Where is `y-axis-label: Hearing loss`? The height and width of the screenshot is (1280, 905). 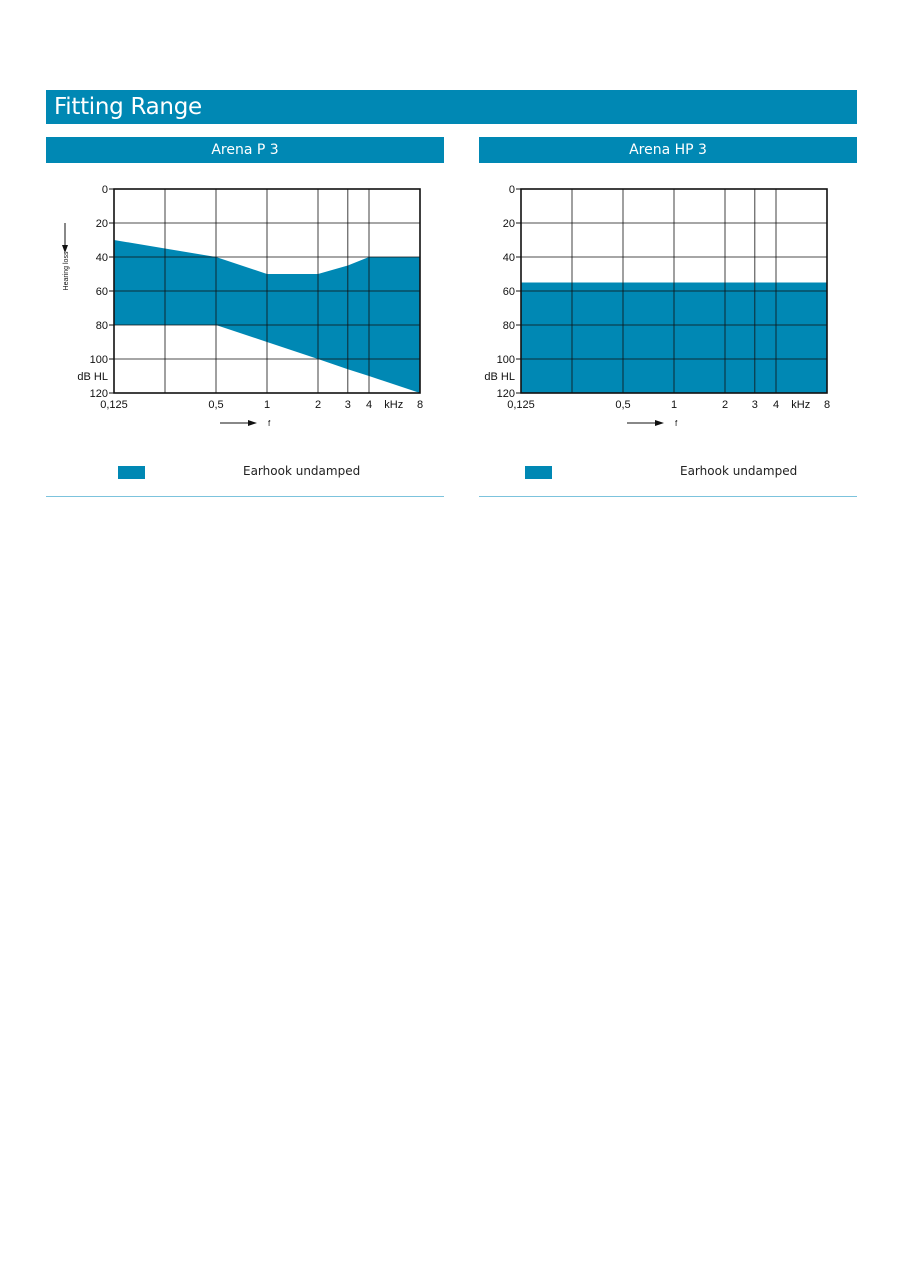
y-axis-label: Hearing loss is located at coordinates (66, 270).